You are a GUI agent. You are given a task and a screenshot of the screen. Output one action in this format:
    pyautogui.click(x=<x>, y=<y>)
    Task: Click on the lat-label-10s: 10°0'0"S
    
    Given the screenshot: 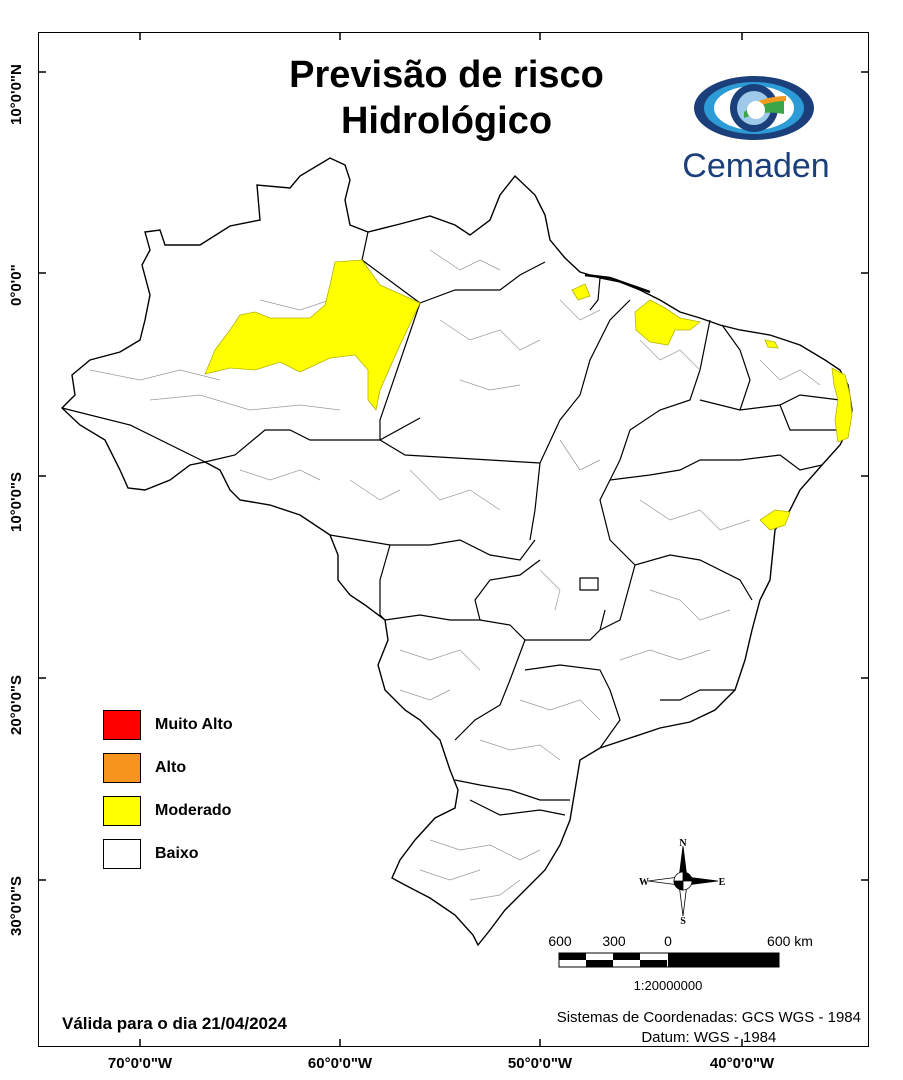 What is the action you would take?
    pyautogui.click(x=16, y=501)
    